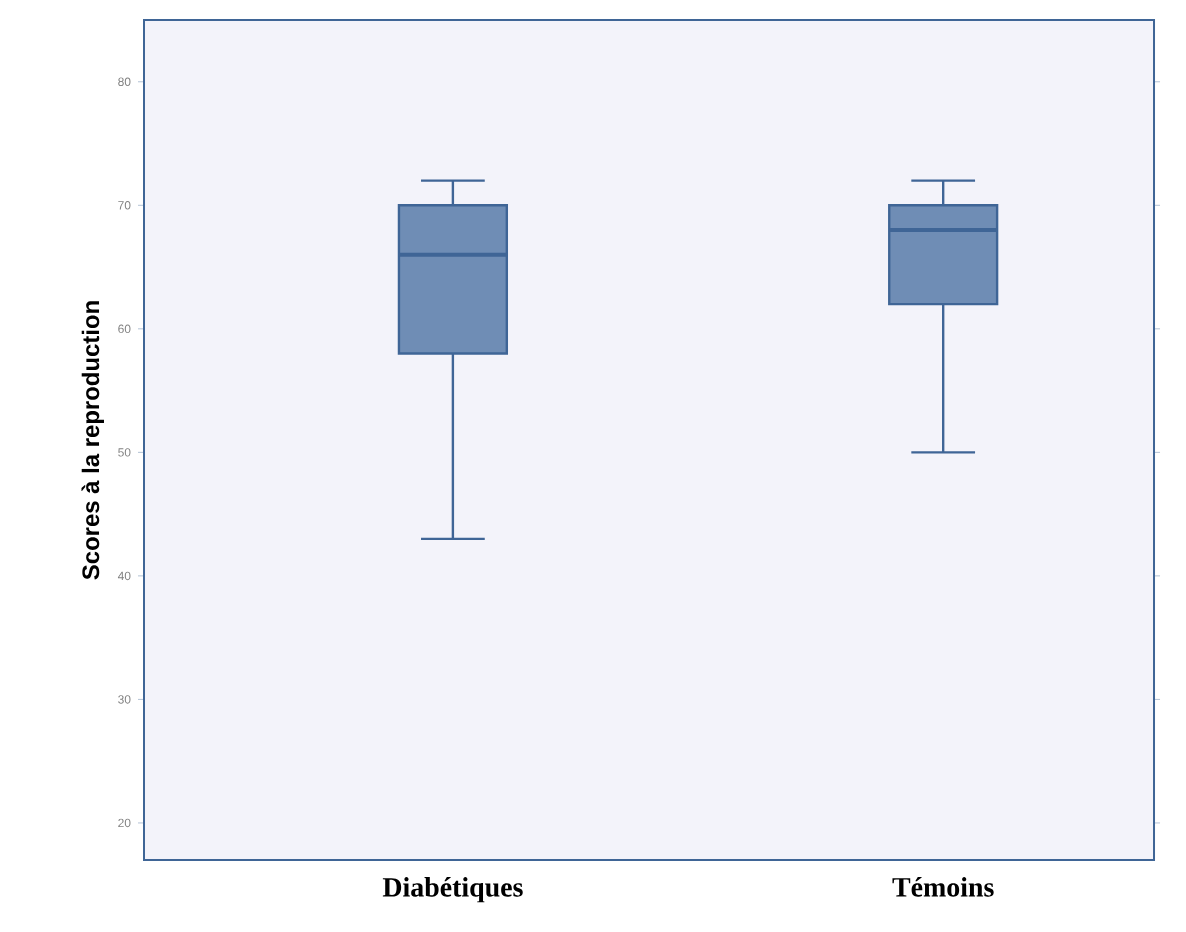 This screenshot has height=932, width=1186. I want to click on y-axis-title: Scores à la reproduction, so click(92, 440).